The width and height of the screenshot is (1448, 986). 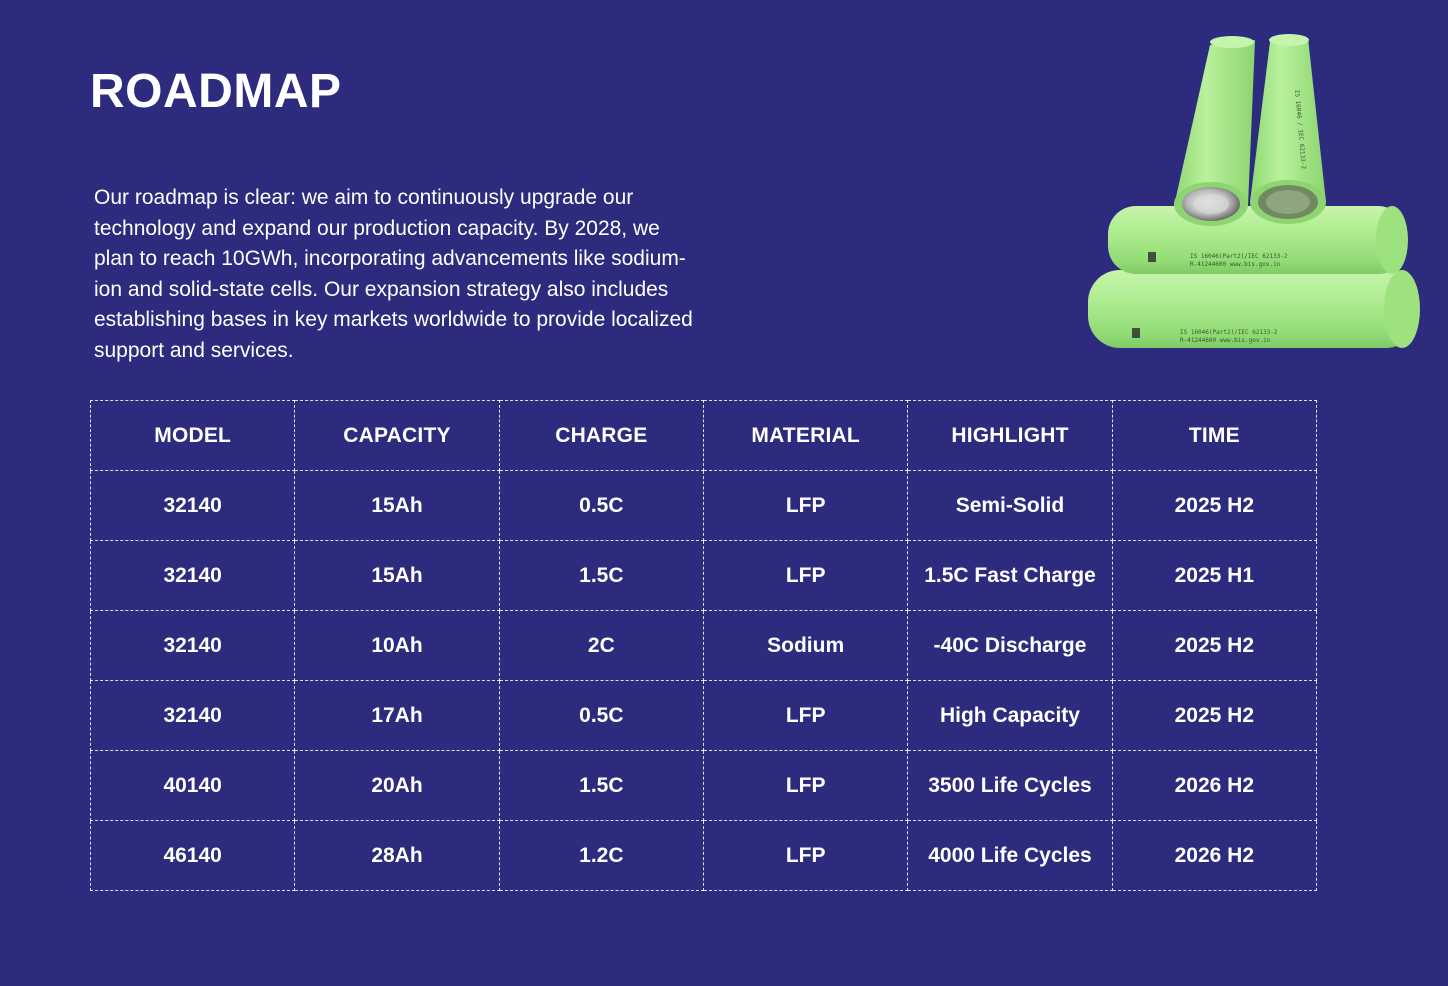 I want to click on column-header-charge: CHARGE, so click(x=601, y=435).